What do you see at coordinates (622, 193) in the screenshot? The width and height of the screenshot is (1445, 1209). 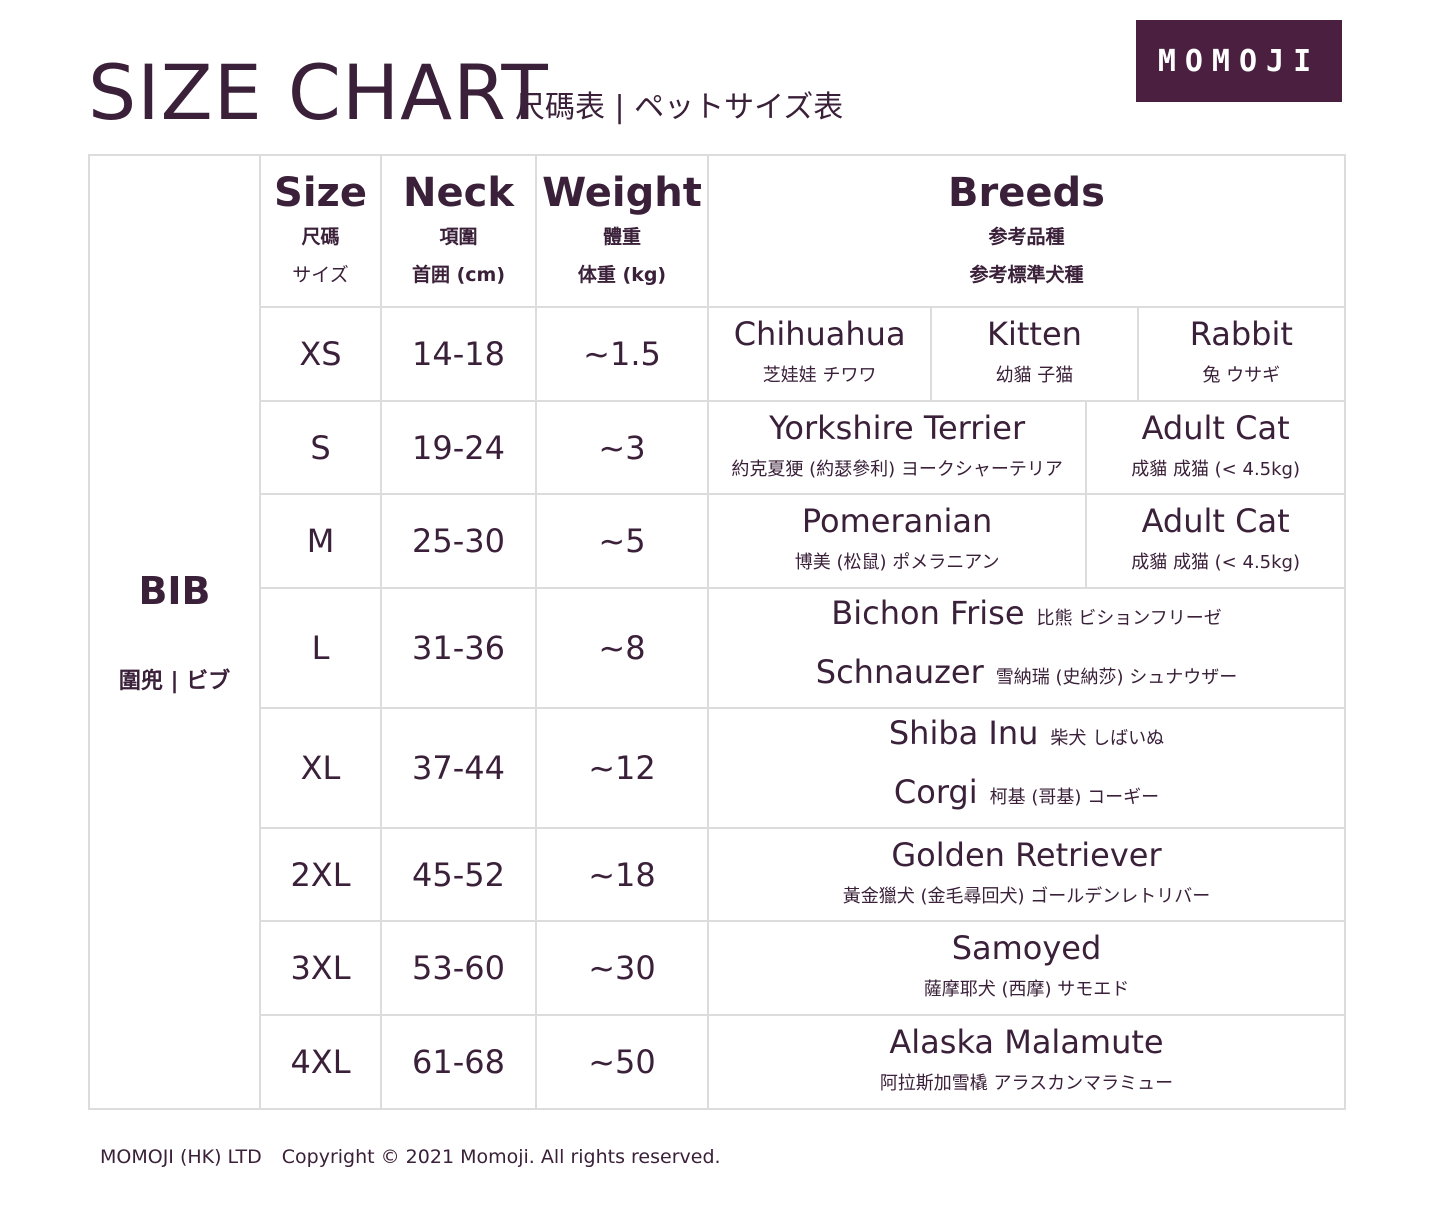 I see `header-label: Weight` at bounding box center [622, 193].